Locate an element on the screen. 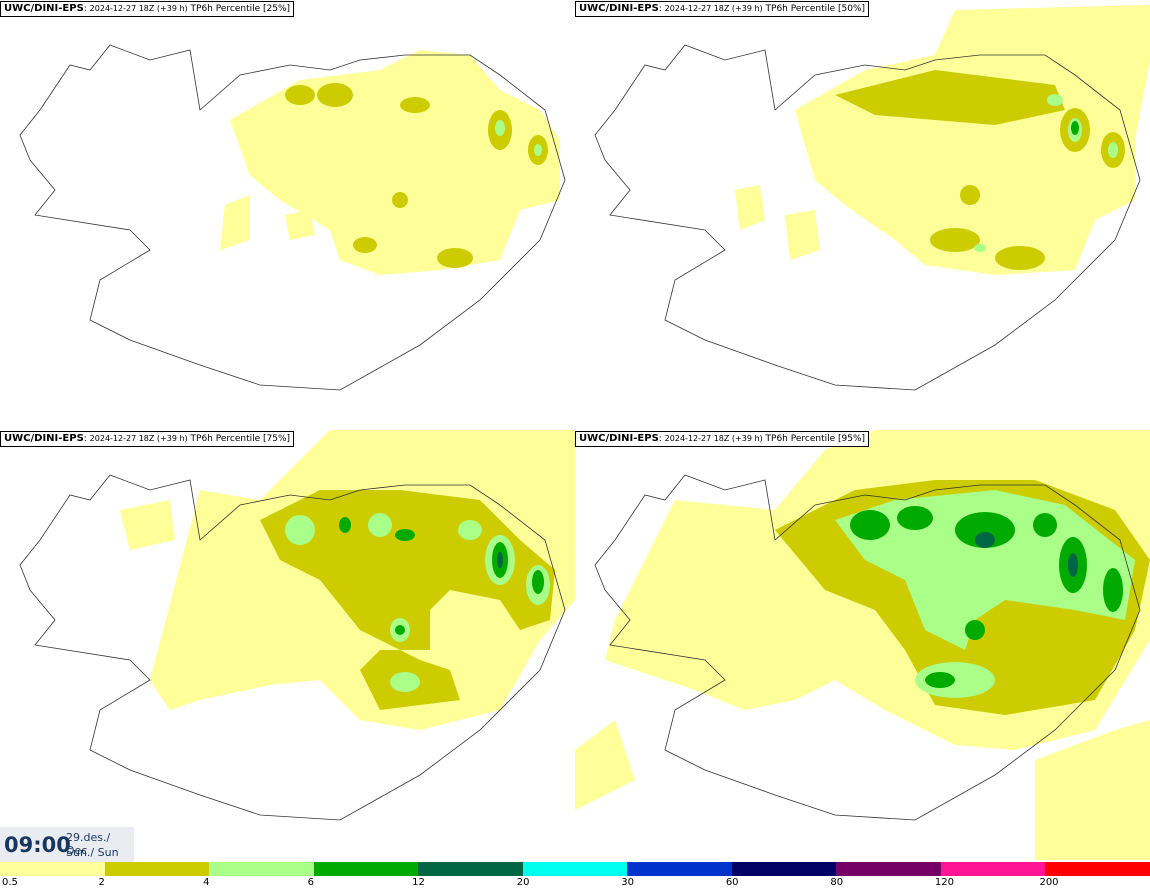  legend-tick-label: 12 is located at coordinates (418, 882).